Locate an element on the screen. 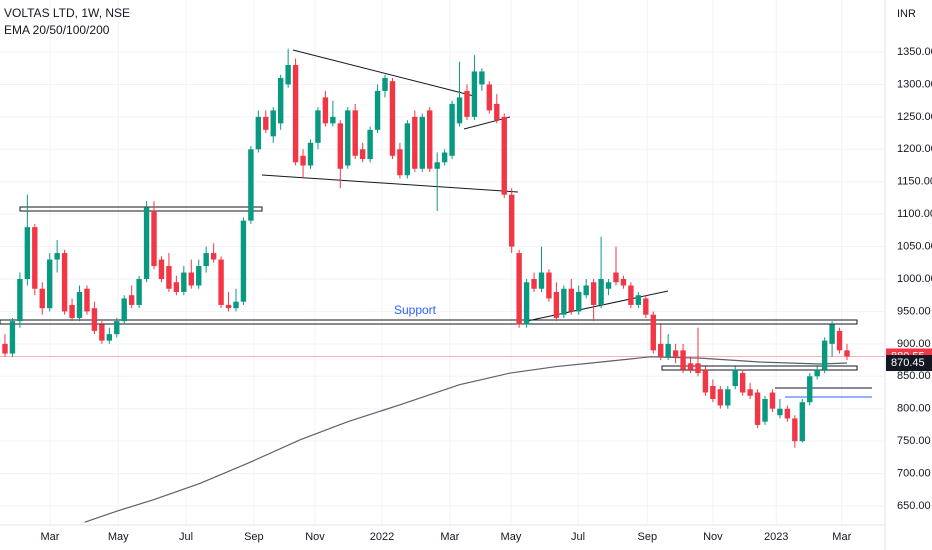 The height and width of the screenshot is (550, 932). y-tick-label: 1050.00 is located at coordinates (914, 246).